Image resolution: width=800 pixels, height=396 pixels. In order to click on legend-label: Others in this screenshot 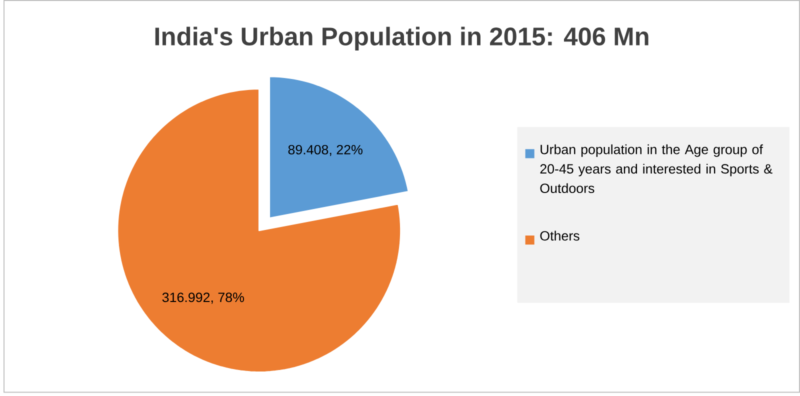, I will do `click(560, 235)`.